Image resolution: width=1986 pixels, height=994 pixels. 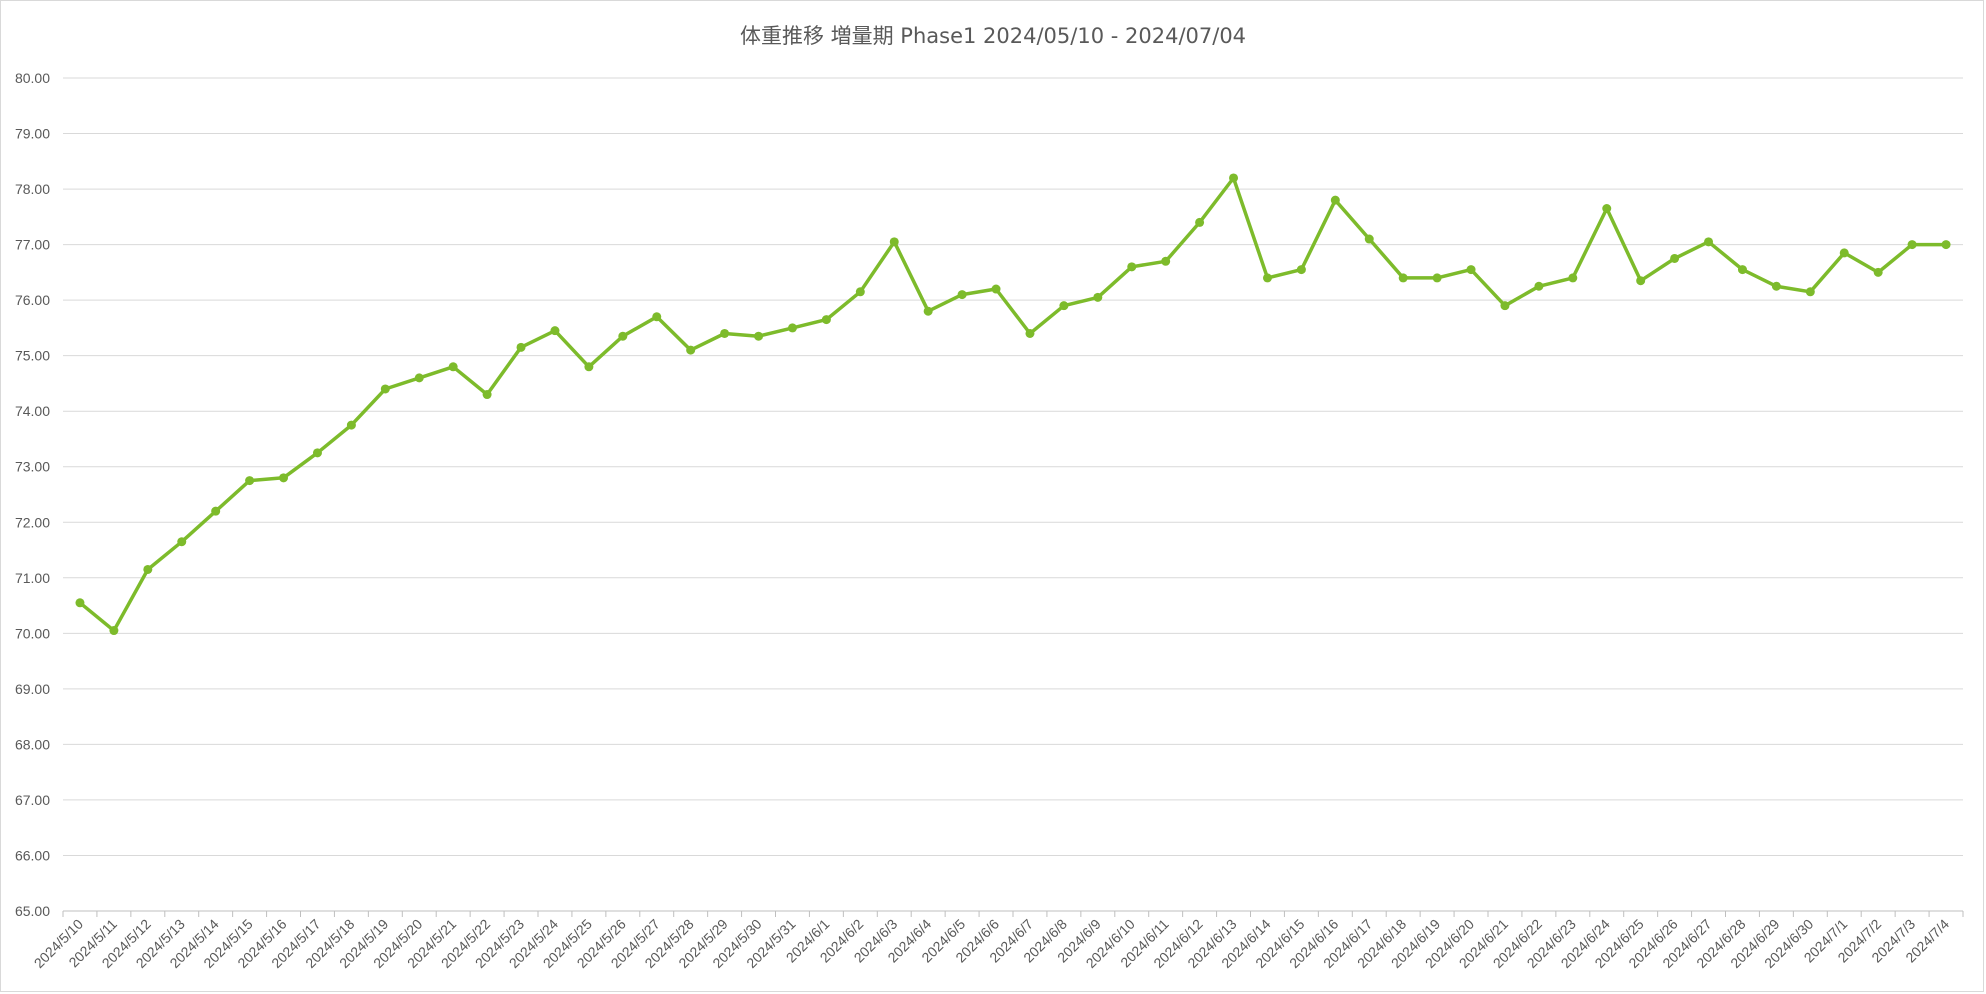 I want to click on y-tick-label: 71.00, so click(x=32, y=578).